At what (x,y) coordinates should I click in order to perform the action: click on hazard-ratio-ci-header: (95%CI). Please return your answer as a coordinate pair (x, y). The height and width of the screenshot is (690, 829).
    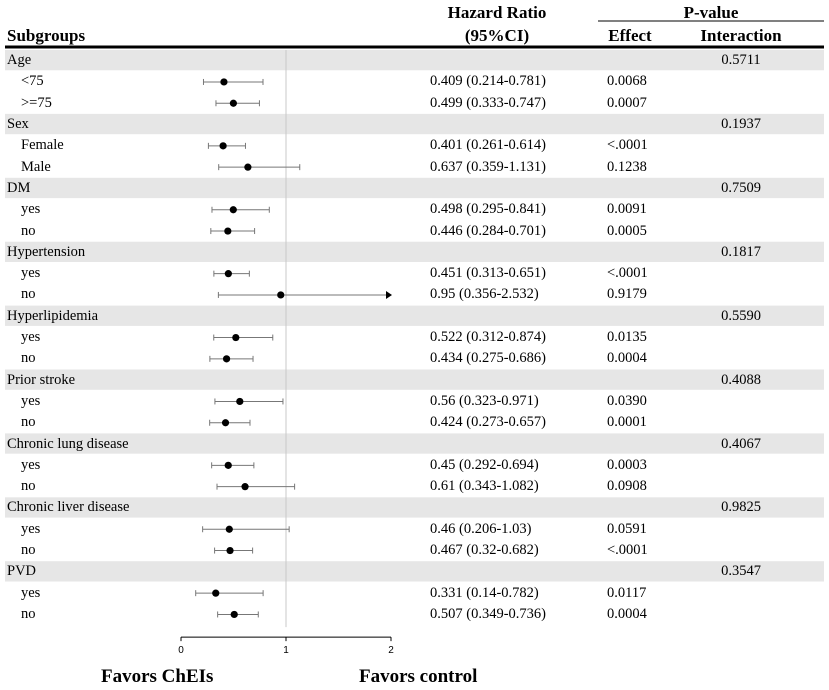
    Looking at the image, I should click on (497, 35).